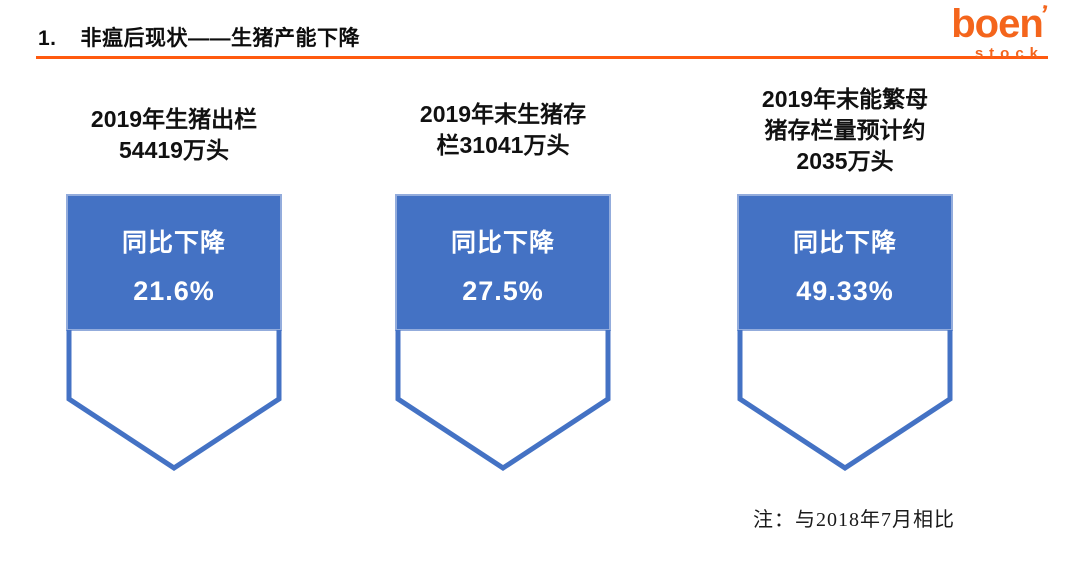 Image resolution: width=1080 pixels, height=581 pixels. I want to click on banner-value: 49.33%, so click(845, 290).